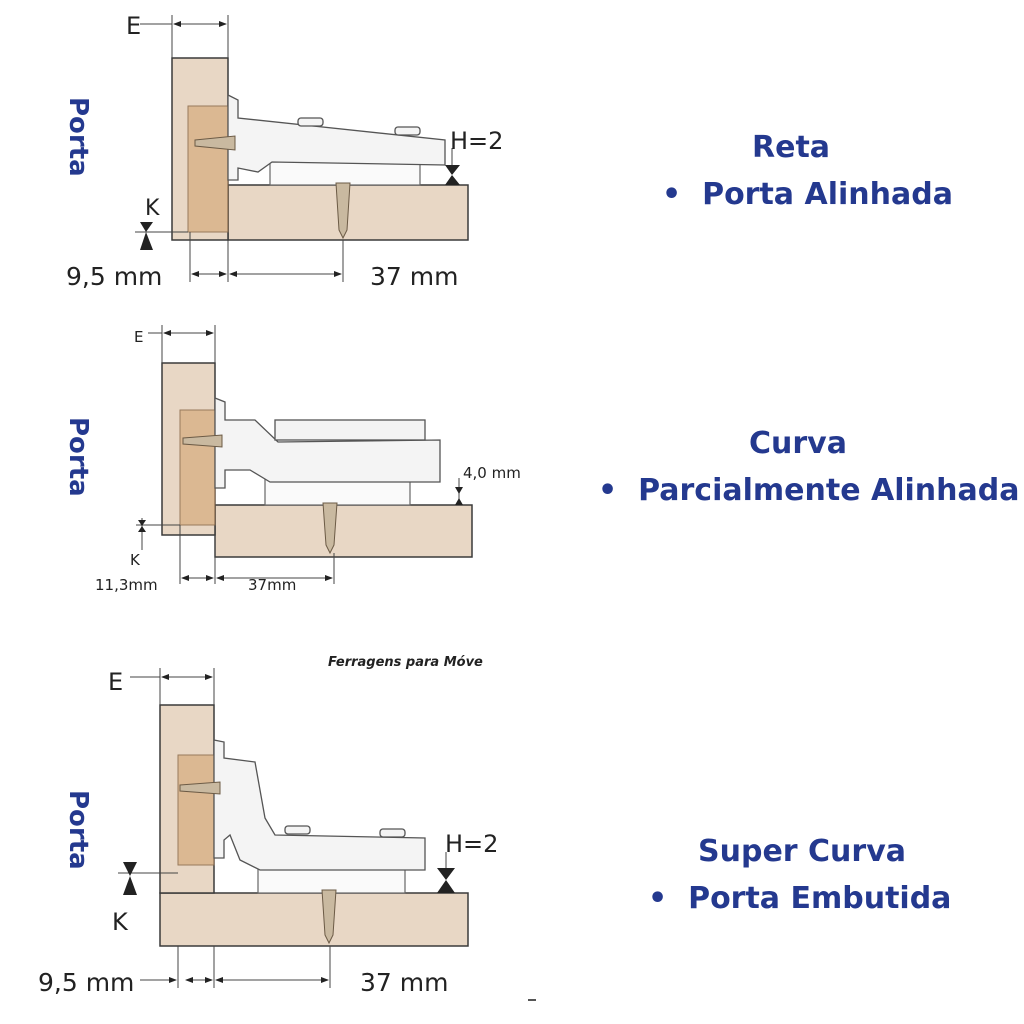 Image resolution: width=1024 pixels, height=1024 pixels. What do you see at coordinates (802, 851) in the screenshot?
I see `type-title-super-curva: Super Curva` at bounding box center [802, 851].